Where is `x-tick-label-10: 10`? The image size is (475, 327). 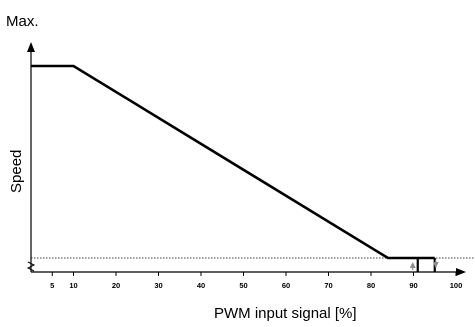 x-tick-label-10: 10 is located at coordinates (73, 285).